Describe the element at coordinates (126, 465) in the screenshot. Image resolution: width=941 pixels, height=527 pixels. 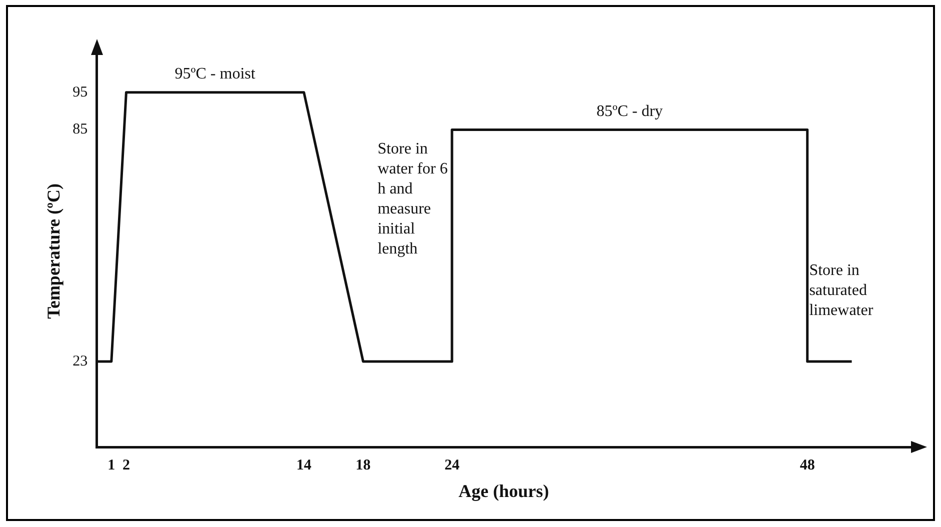
I see `x-tick-label: 2` at that location.